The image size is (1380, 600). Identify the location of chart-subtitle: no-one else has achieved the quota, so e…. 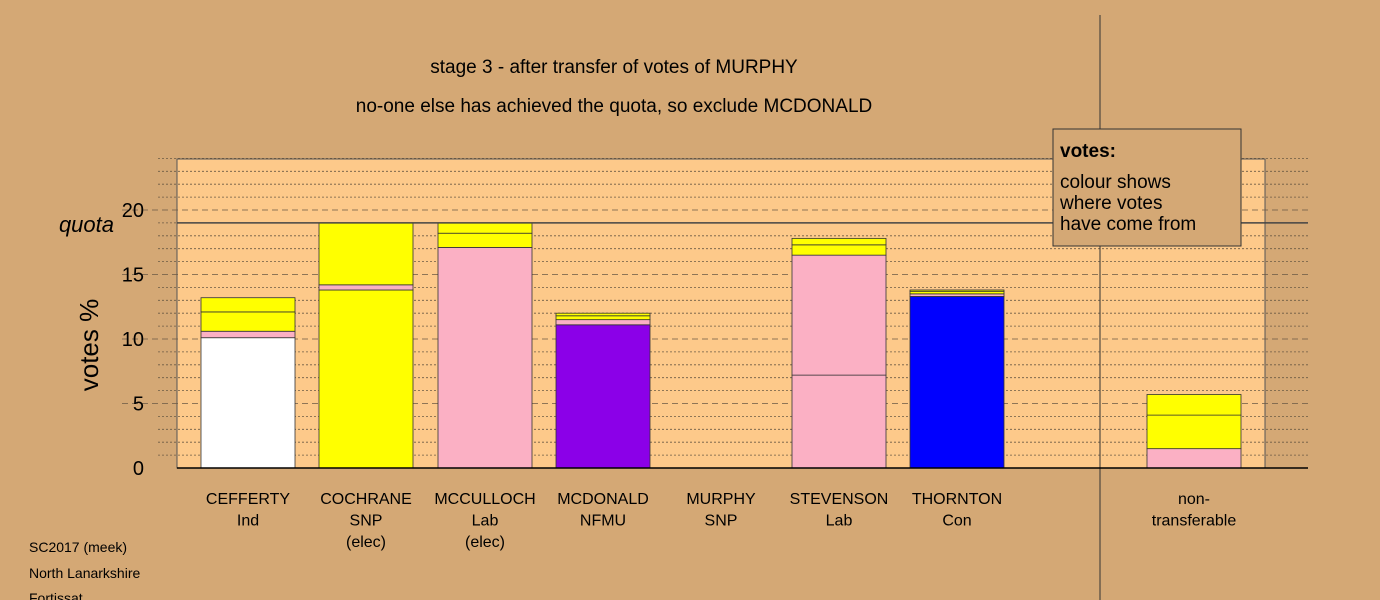
(614, 106).